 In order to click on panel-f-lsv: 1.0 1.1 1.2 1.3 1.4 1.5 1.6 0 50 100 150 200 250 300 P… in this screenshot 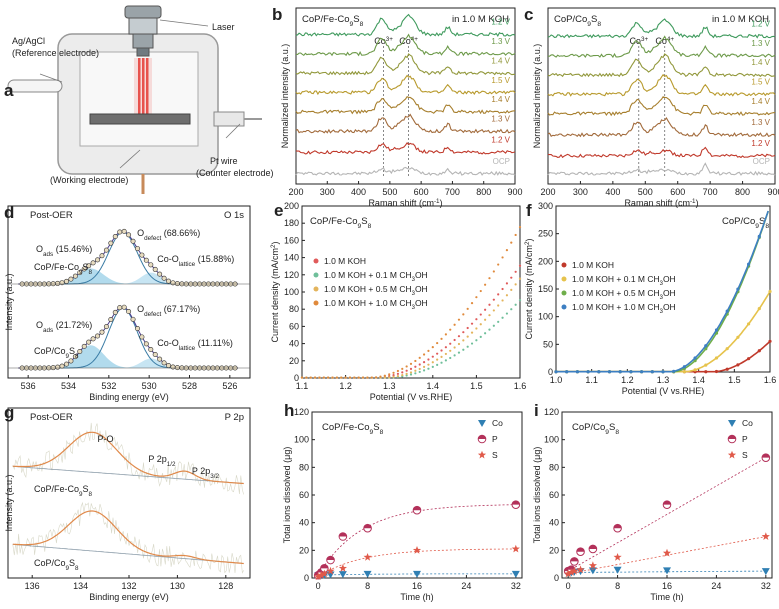, I will do `click(650, 298)`.